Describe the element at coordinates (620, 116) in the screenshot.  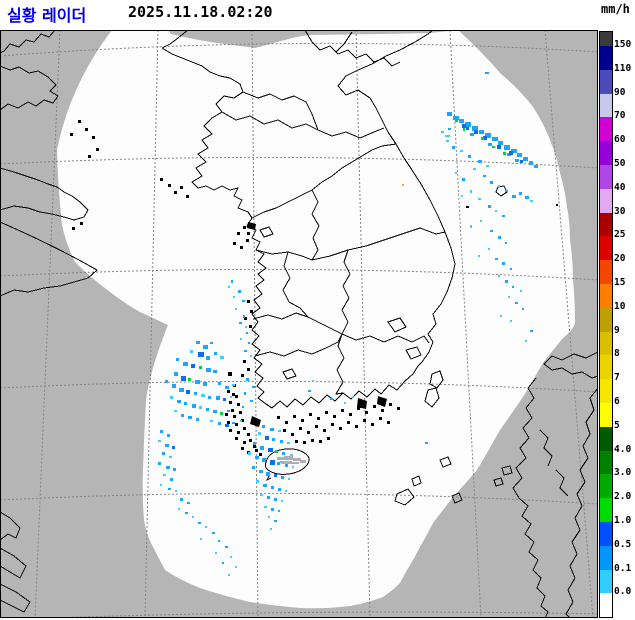
I see `legend-tick-label: 70` at that location.